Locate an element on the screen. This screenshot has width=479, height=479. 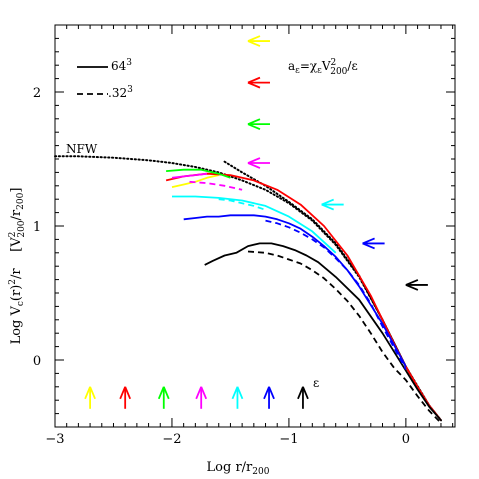
x-tick-label: −2 is located at coordinates (171, 439).